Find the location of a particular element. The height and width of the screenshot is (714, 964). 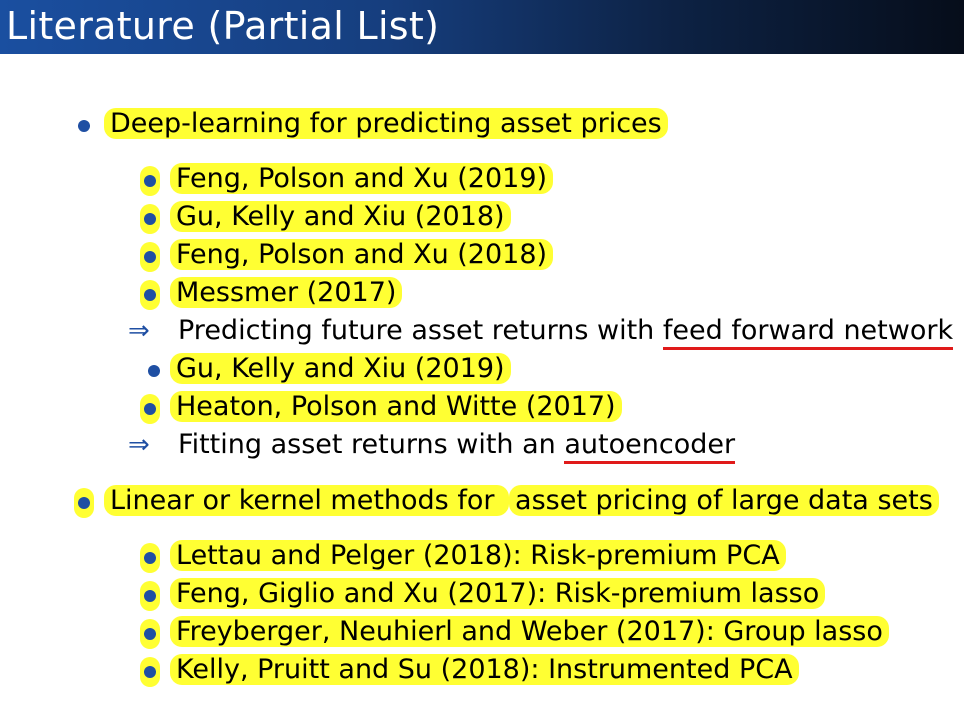

slide-title: Literature (Partial List) is located at coordinates (223, 26).